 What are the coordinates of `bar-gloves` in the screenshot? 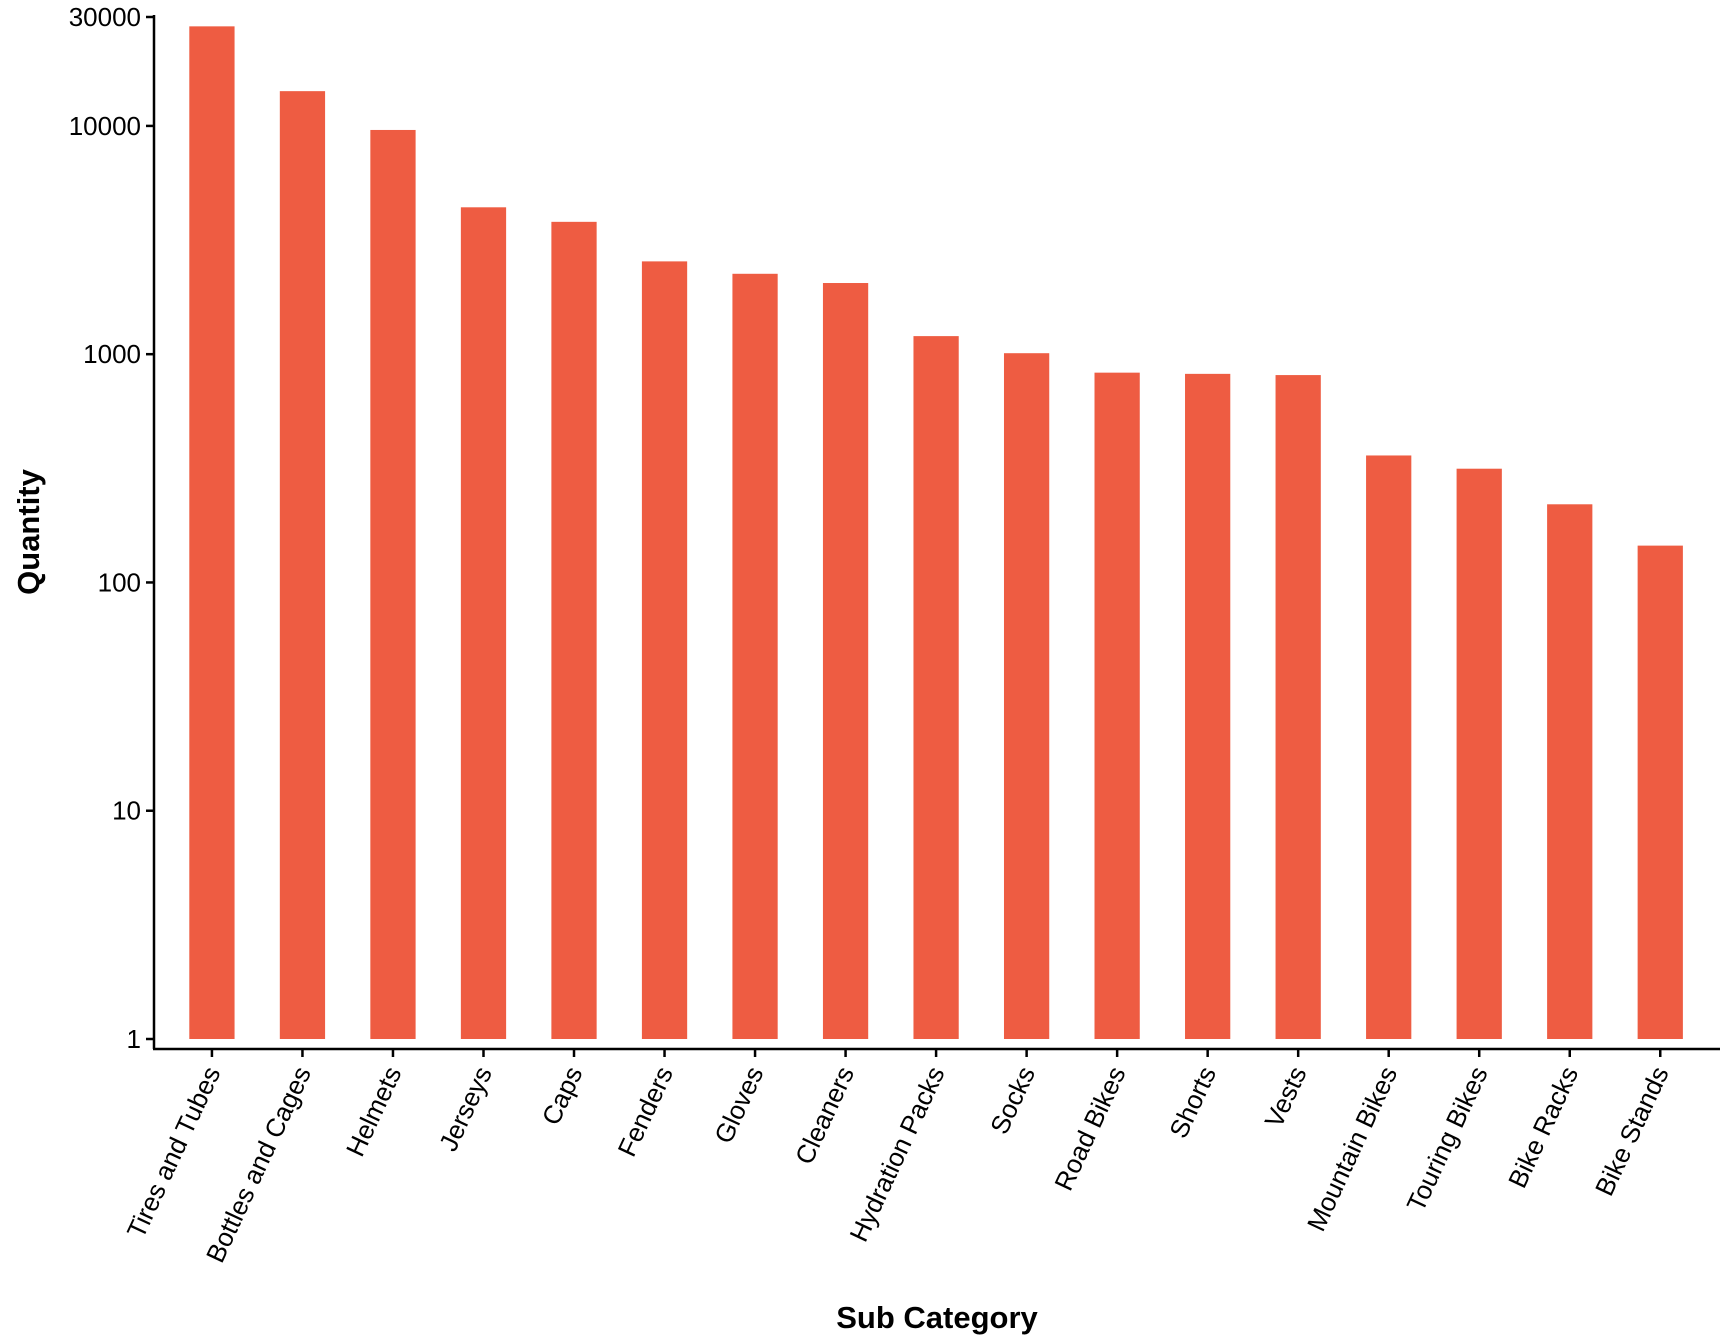 It's located at (755, 656).